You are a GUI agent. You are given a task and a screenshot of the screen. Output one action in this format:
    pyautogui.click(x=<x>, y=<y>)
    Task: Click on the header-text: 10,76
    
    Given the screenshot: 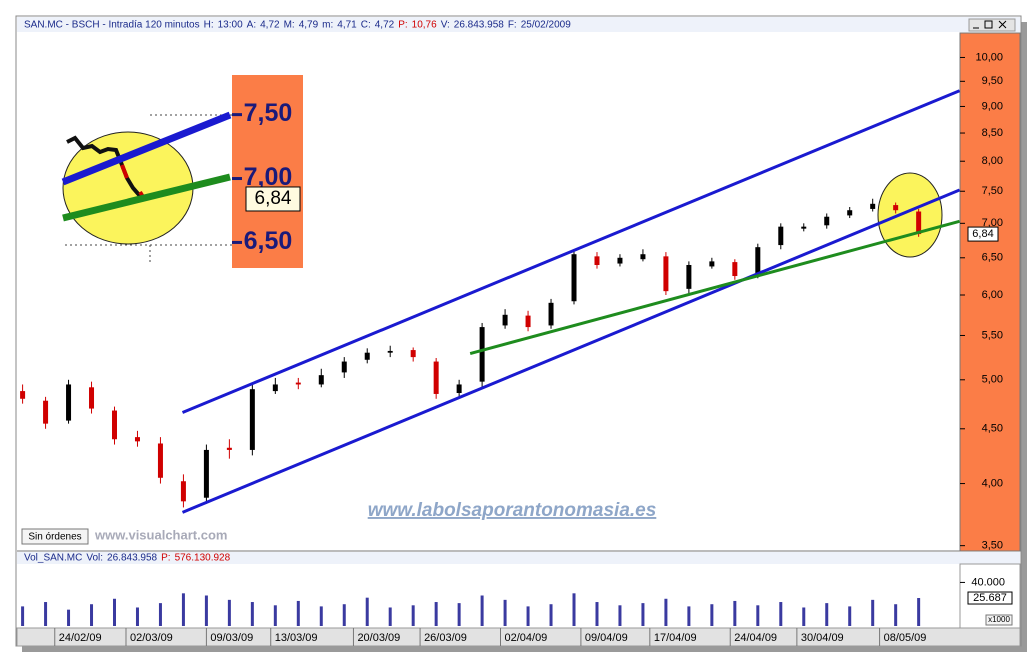 What is the action you would take?
    pyautogui.click(x=424, y=25)
    